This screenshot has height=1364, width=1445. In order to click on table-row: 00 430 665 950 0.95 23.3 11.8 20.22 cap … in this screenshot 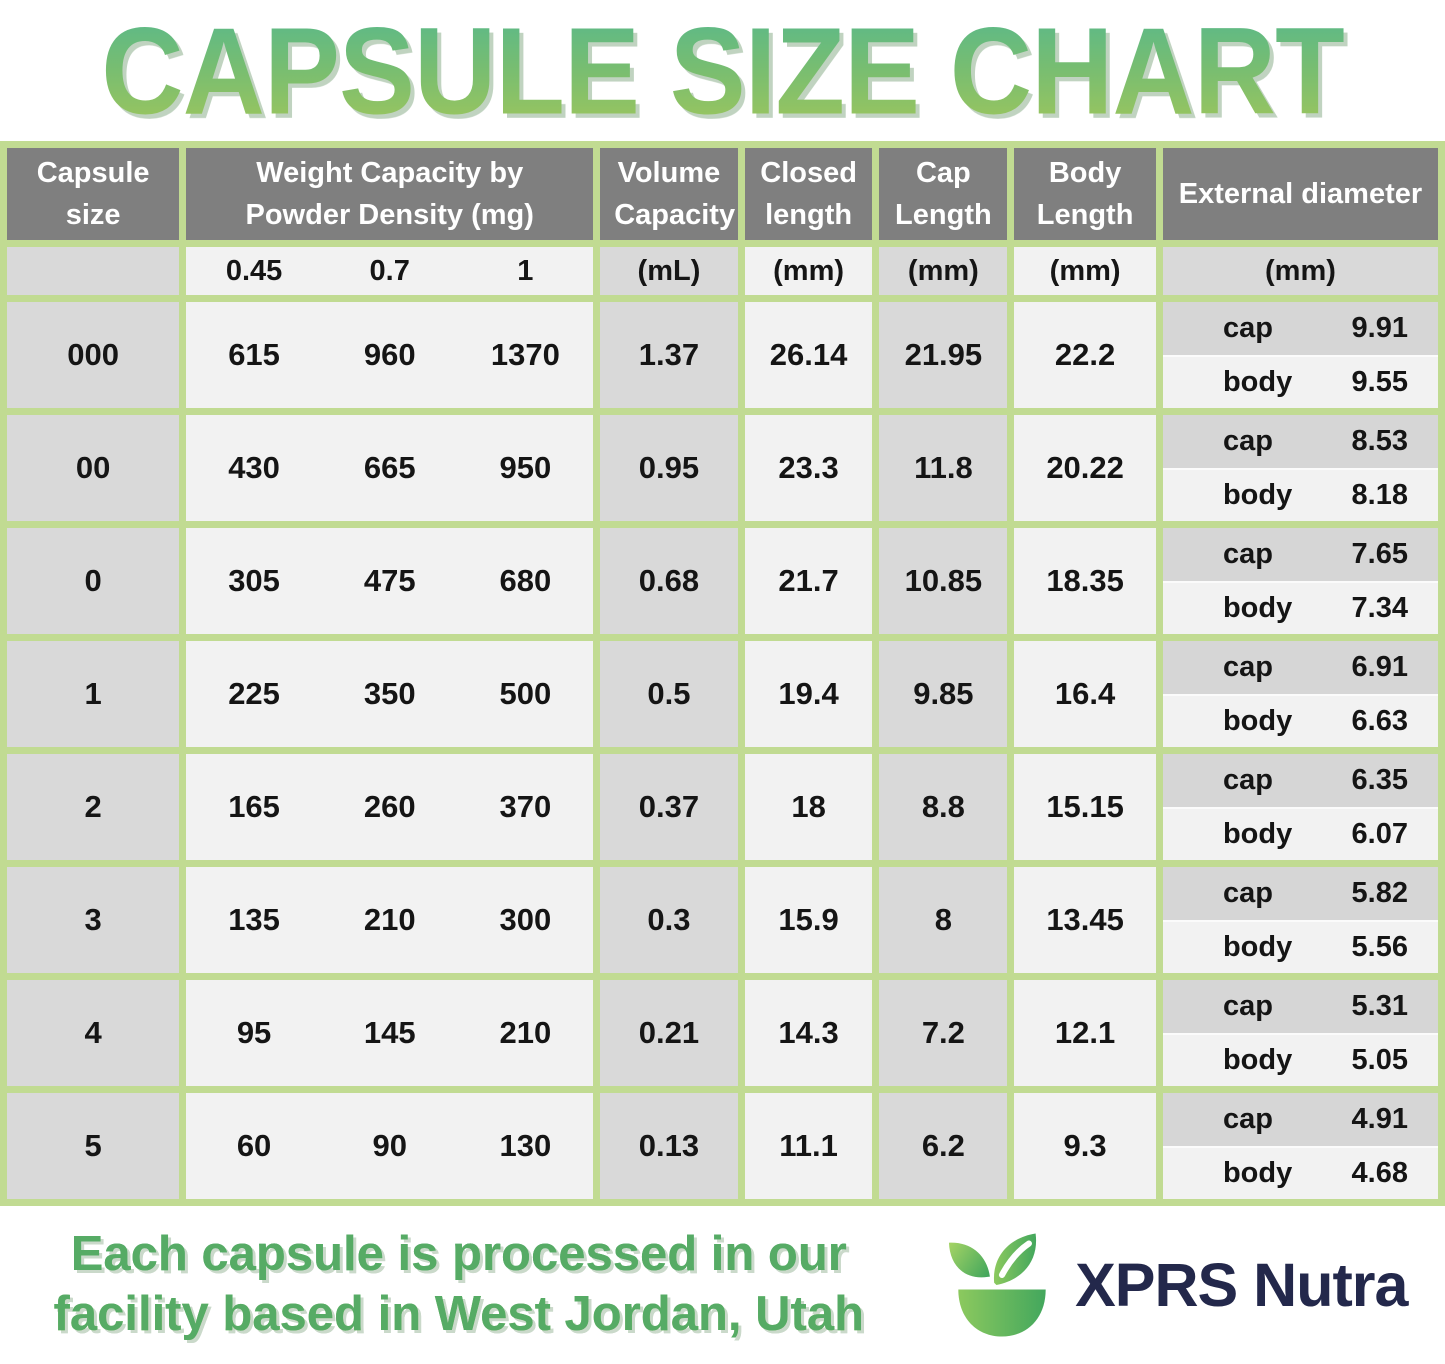, I will do `click(722, 468)`.